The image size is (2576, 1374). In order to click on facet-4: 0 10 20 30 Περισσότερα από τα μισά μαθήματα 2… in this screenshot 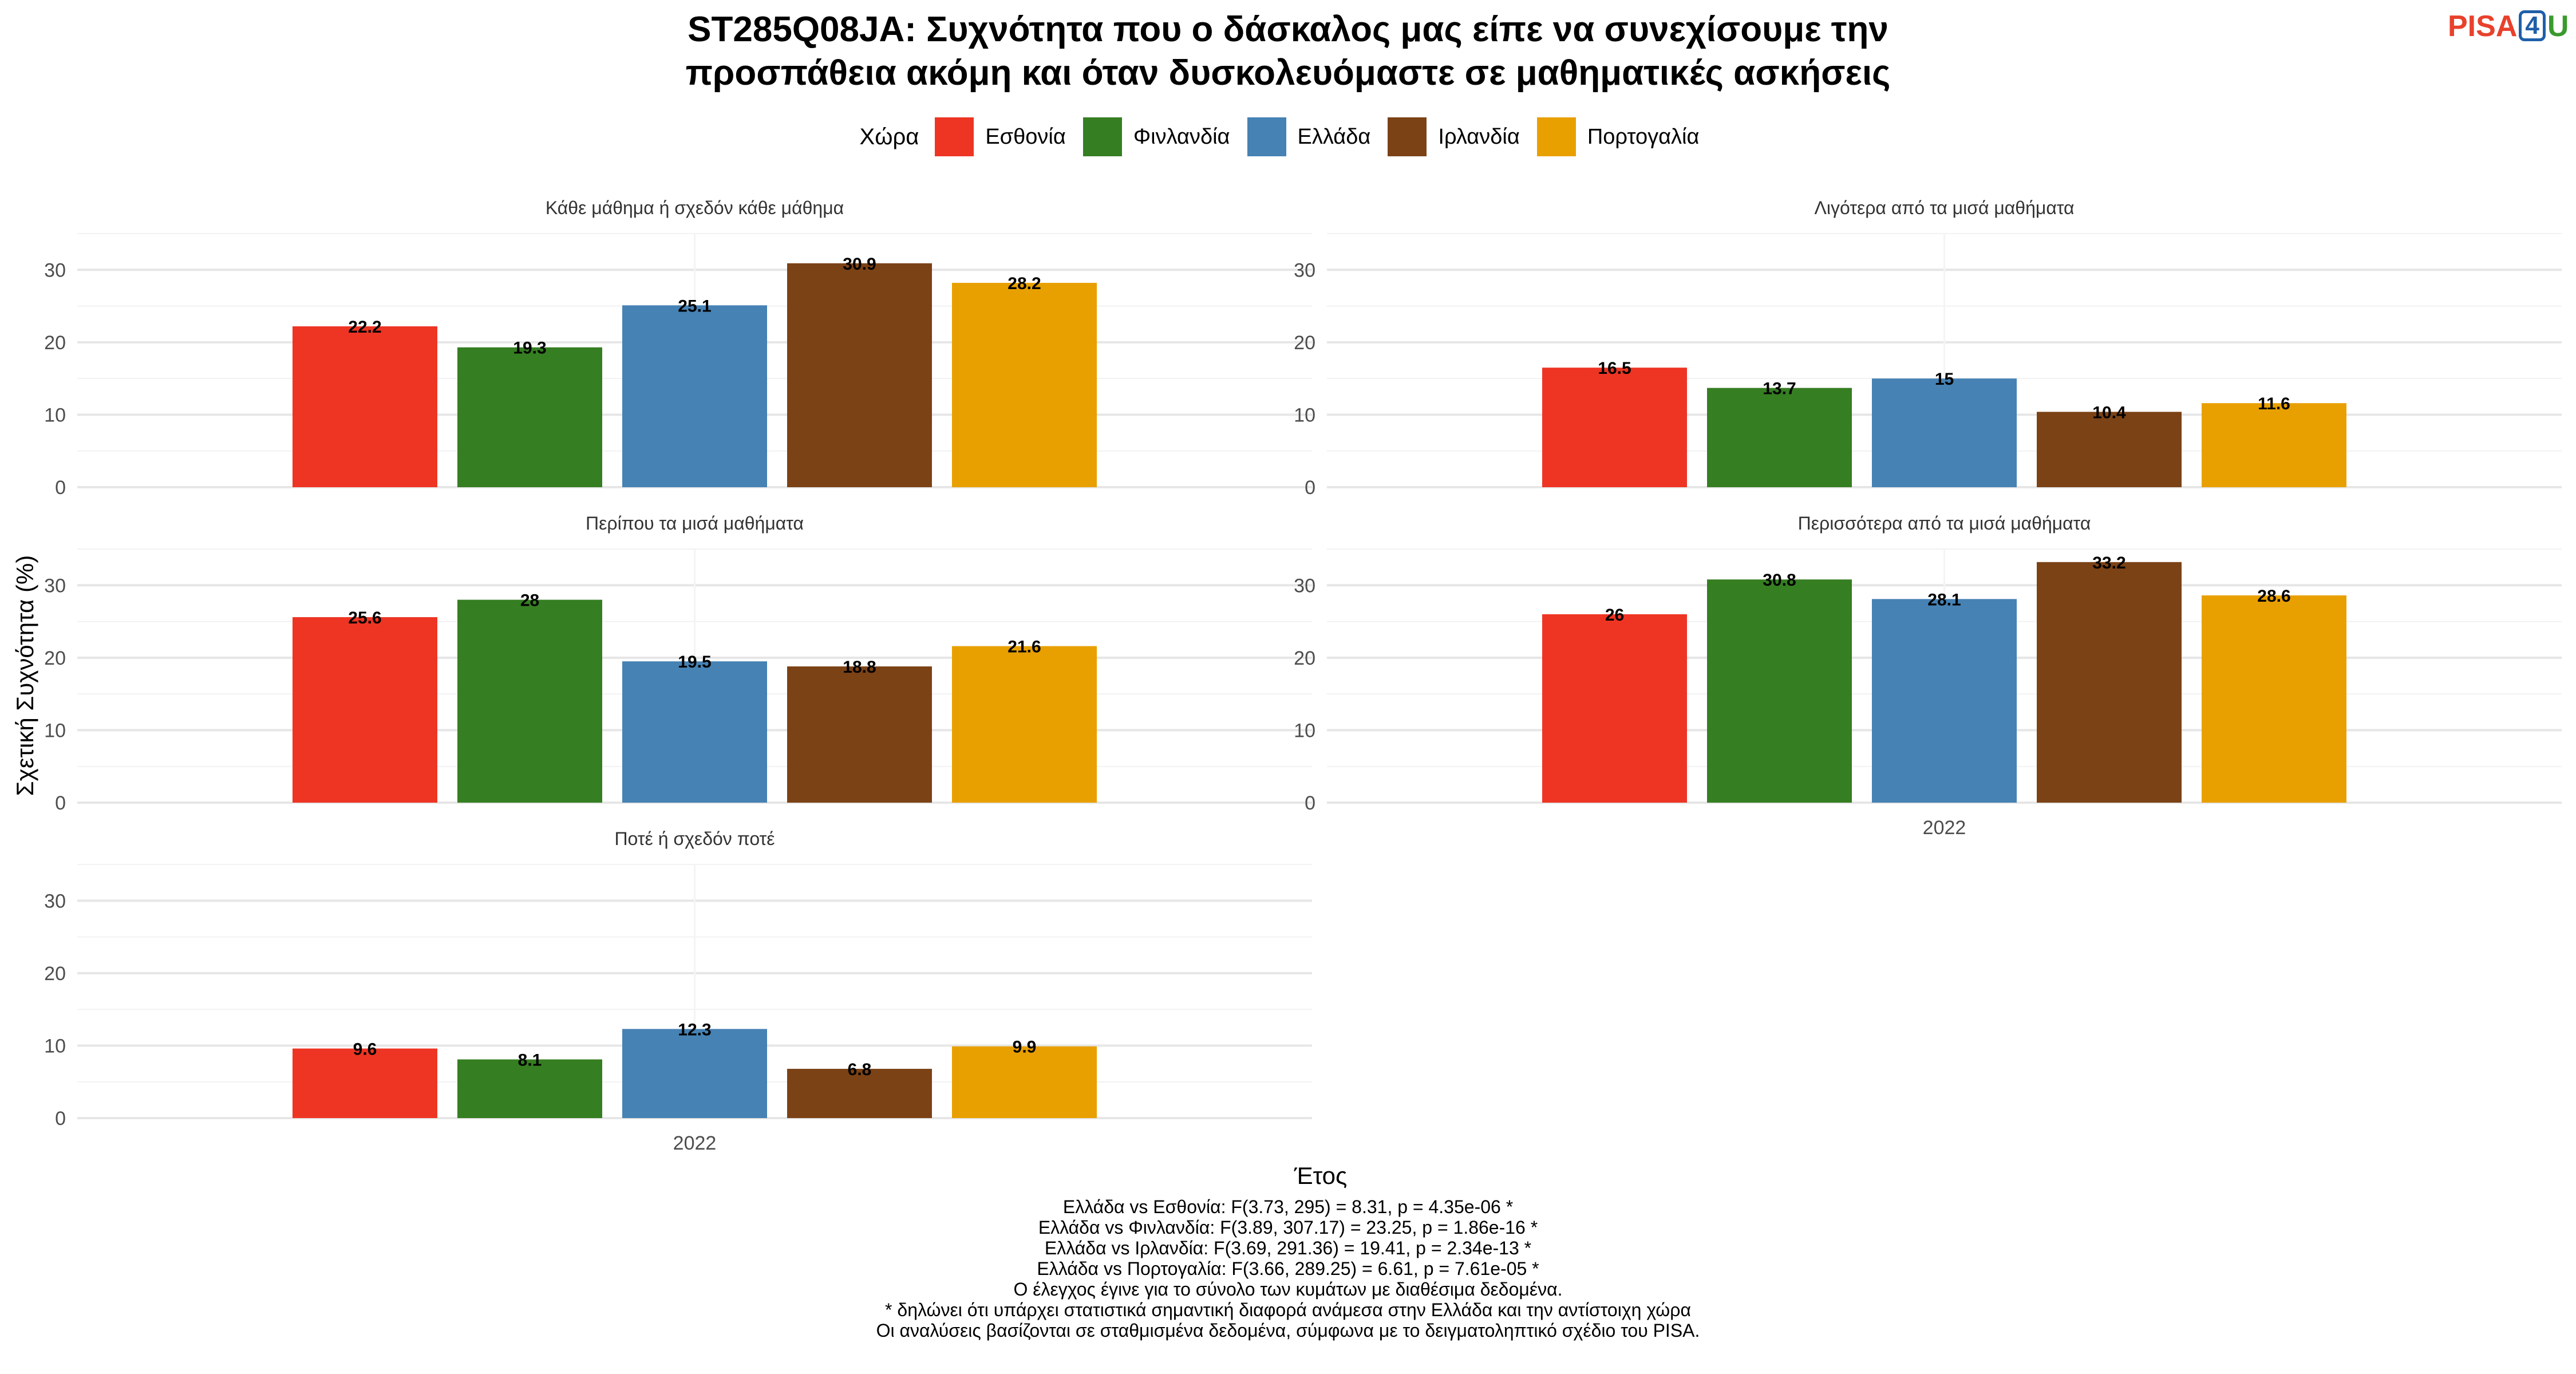, I will do `click(1928, 663)`.